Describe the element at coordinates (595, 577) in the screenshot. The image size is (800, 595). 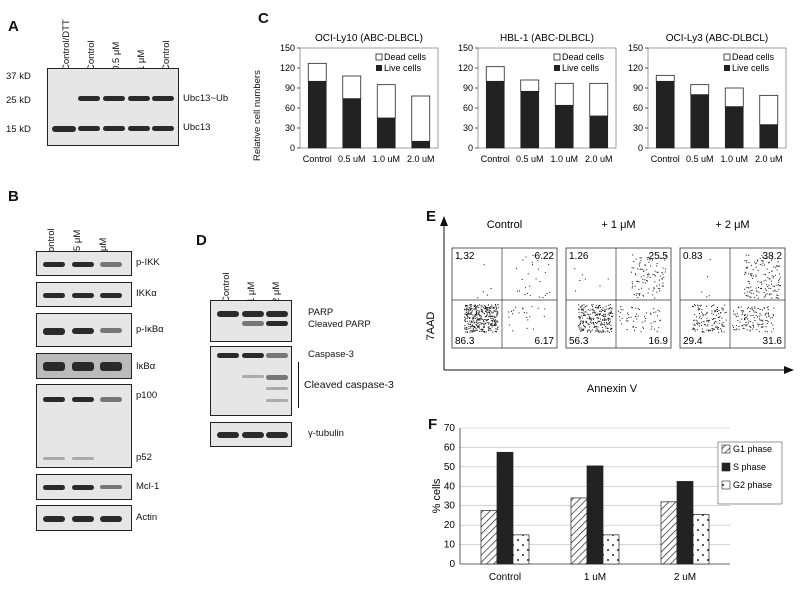
I see `x-tick-label: 1 uM` at that location.